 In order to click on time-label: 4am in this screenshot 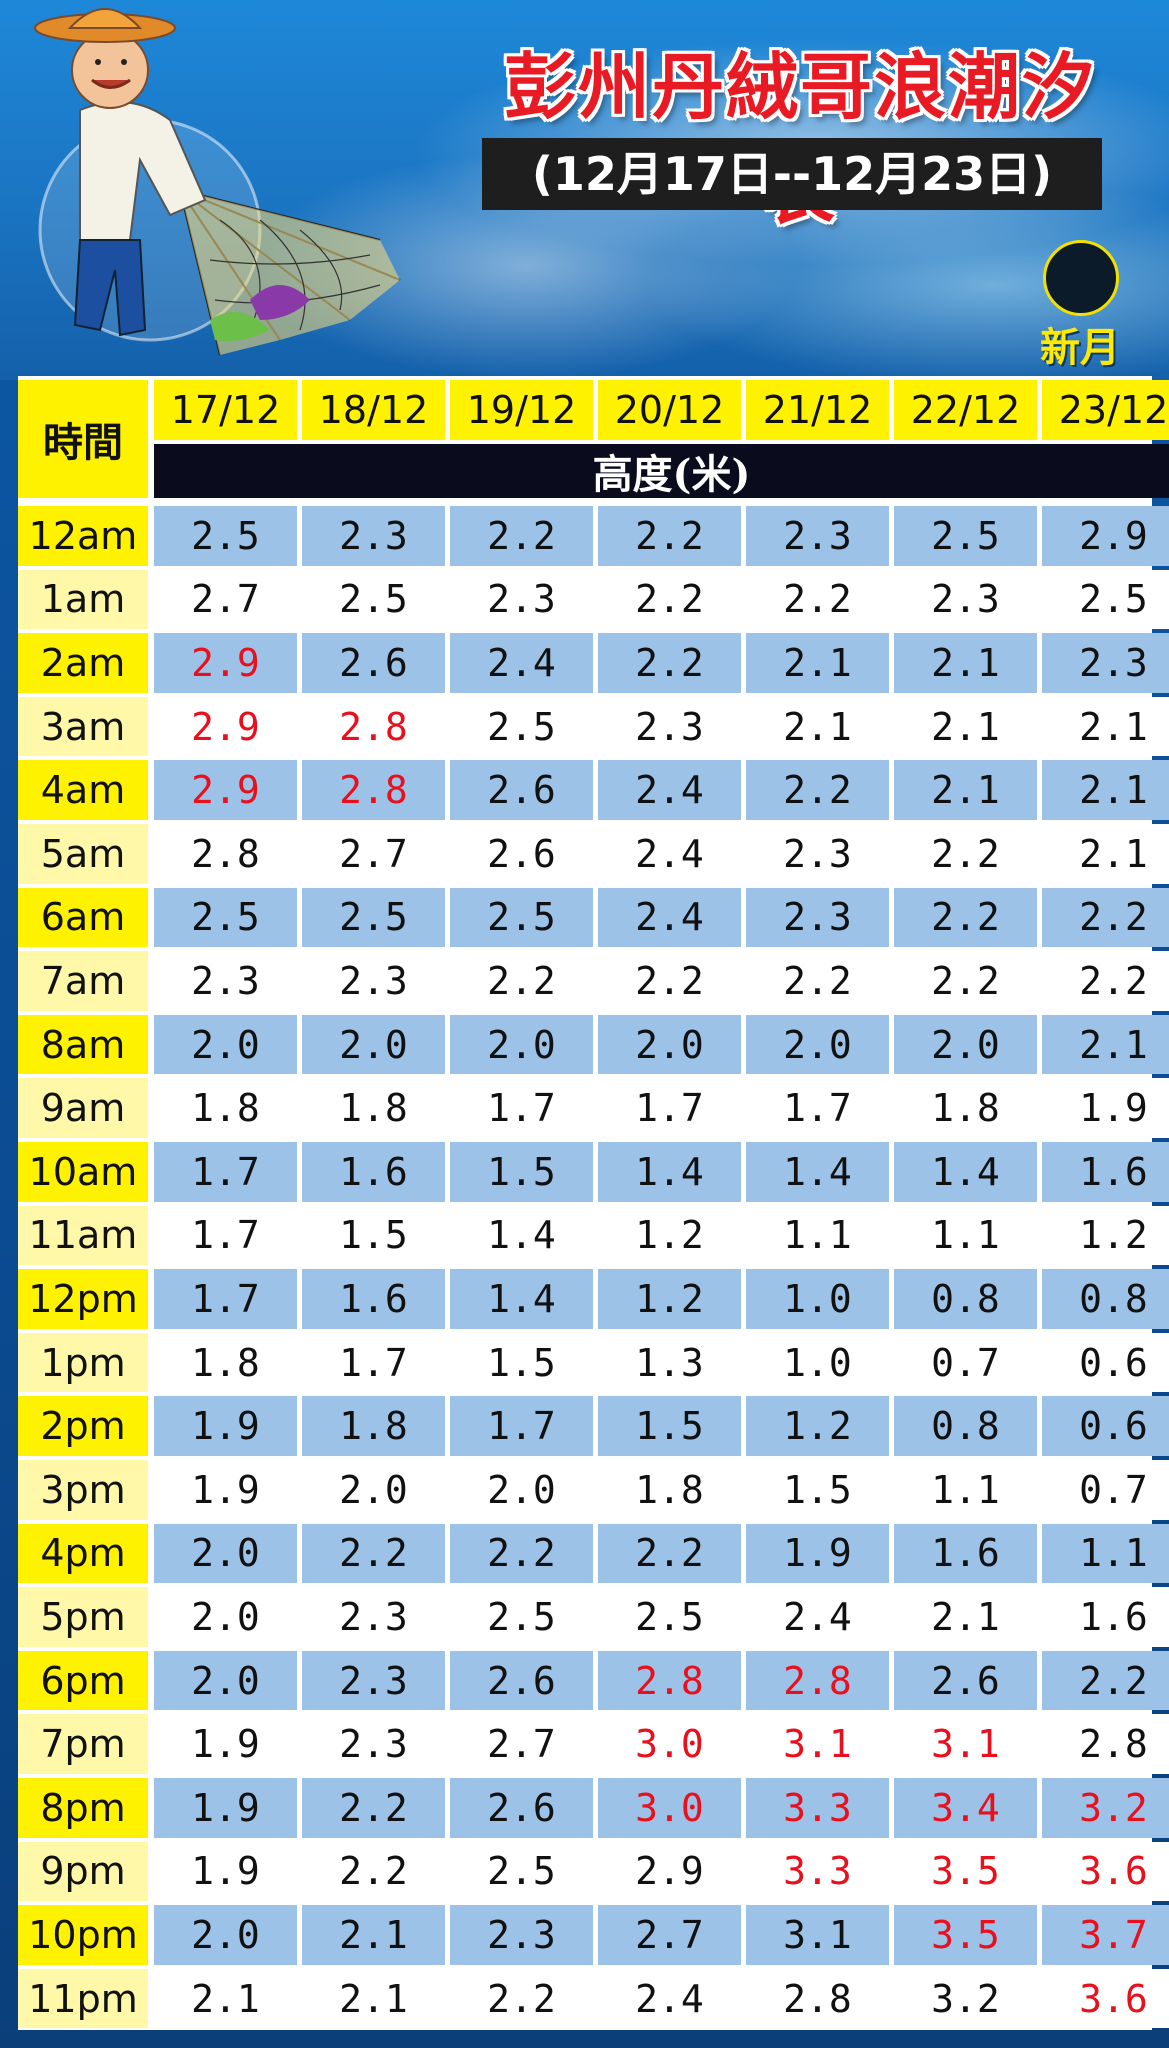, I will do `click(83, 790)`.